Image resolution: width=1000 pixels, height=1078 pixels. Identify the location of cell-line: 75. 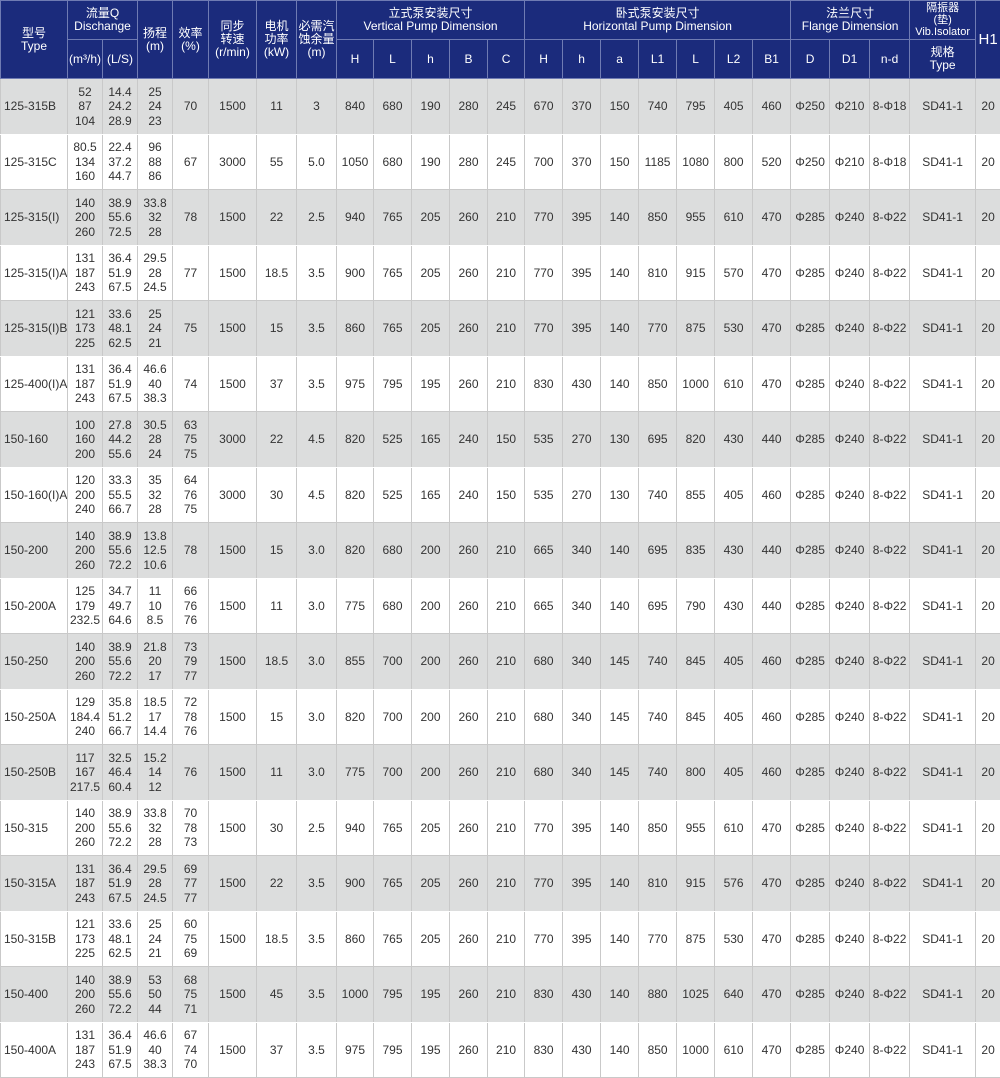
(190, 939).